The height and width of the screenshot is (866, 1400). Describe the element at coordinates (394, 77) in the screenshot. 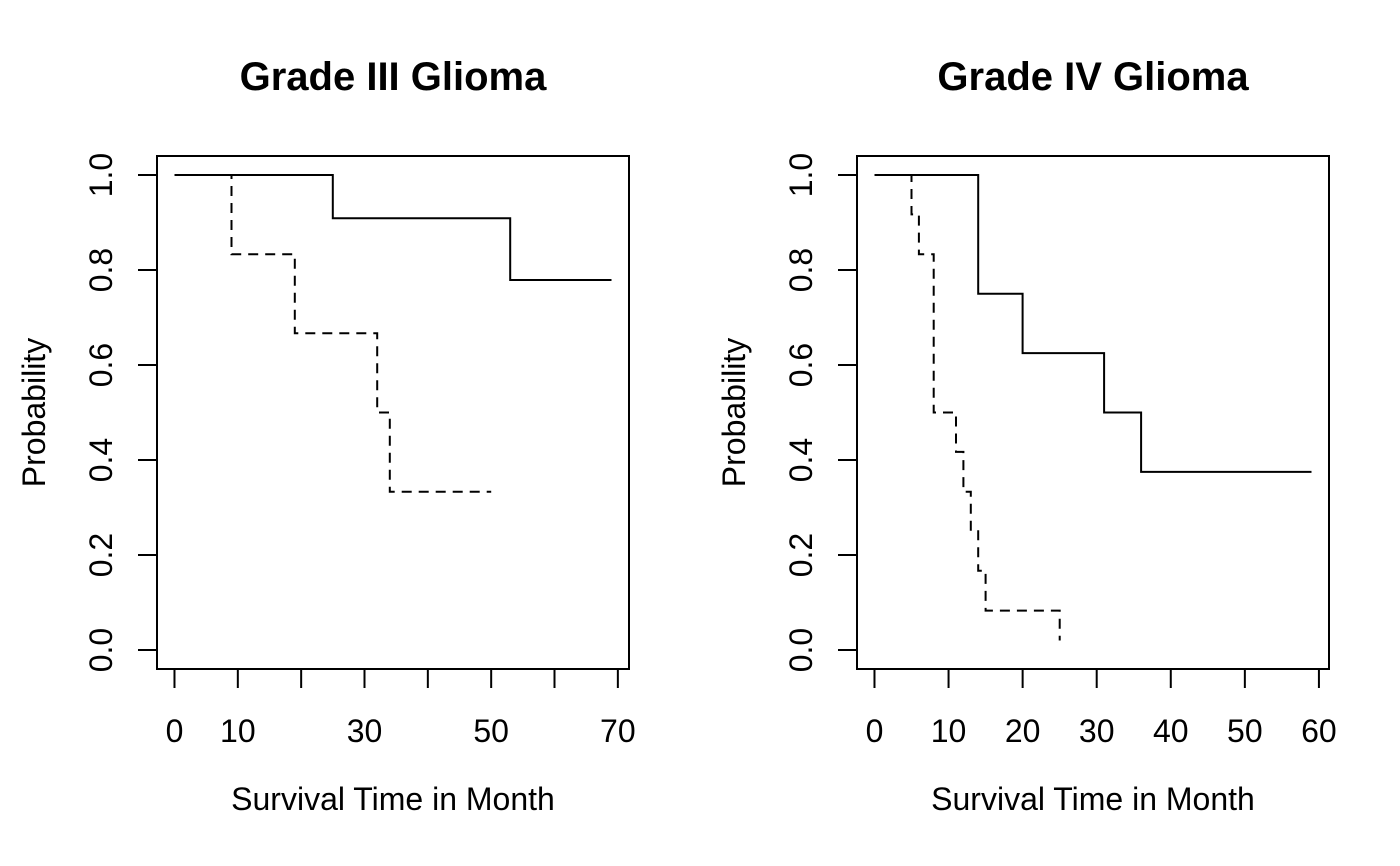

I see `plot-title: Grade III Glioma` at that location.